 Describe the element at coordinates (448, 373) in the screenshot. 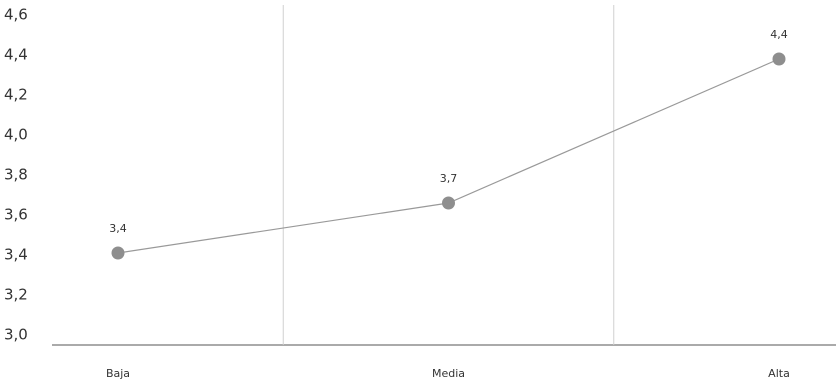

I see `x-tick-label: Media` at that location.